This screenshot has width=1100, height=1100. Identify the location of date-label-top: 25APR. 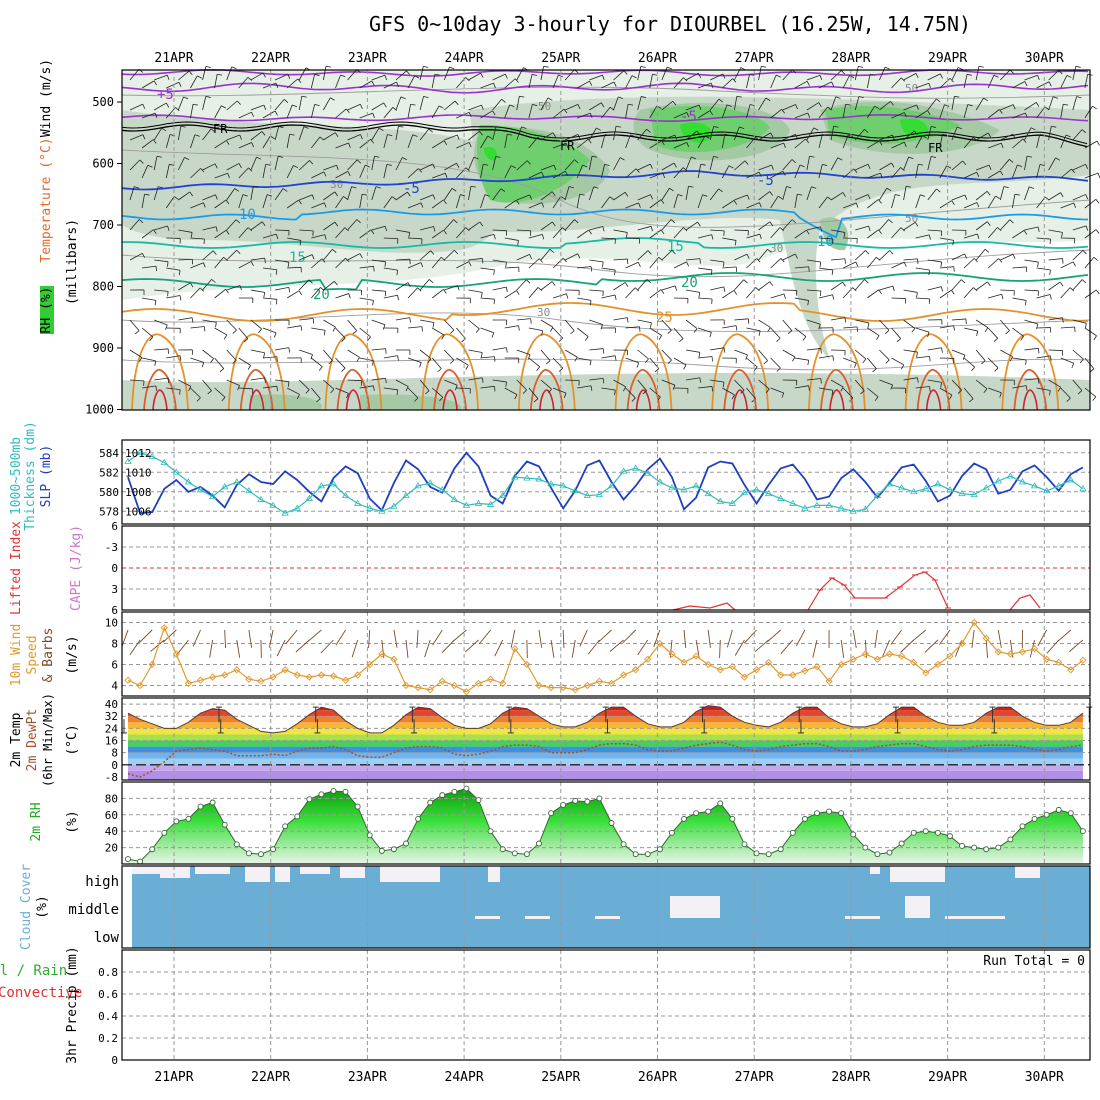
(560, 58).